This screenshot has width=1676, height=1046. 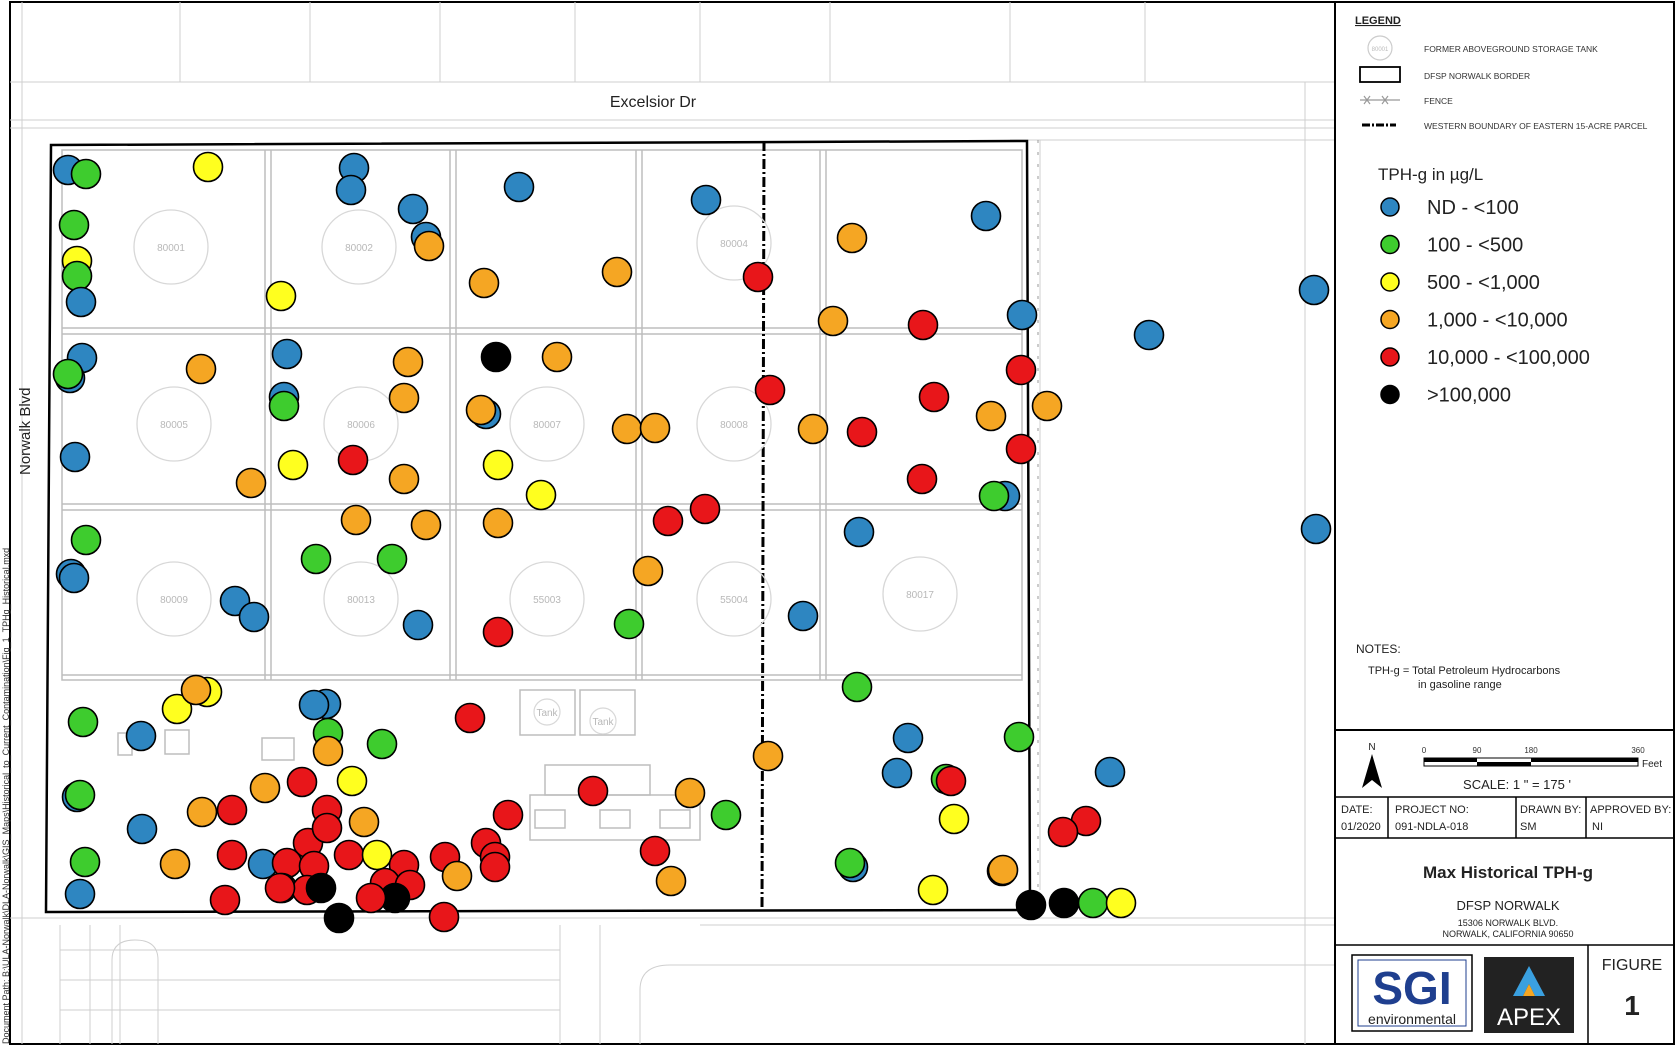 I want to click on scale-text: SCALE: 1 " = 175 ', so click(x=1517, y=784).